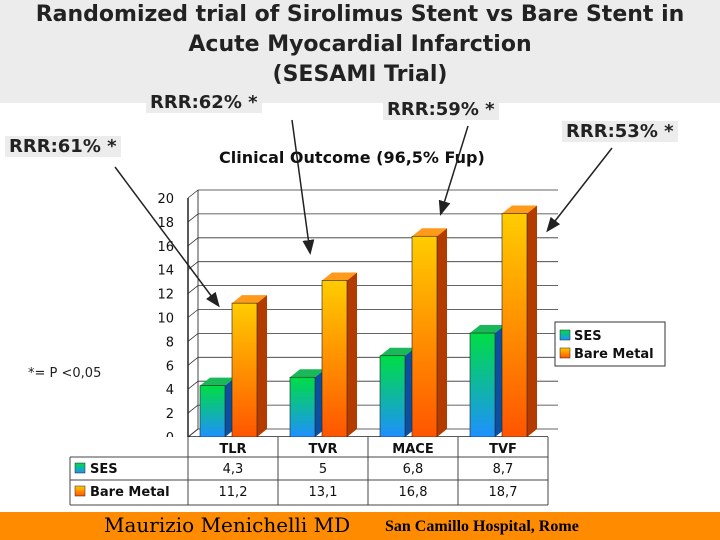  Describe the element at coordinates (323, 469) in the screenshot. I see `data-label: 5` at that location.